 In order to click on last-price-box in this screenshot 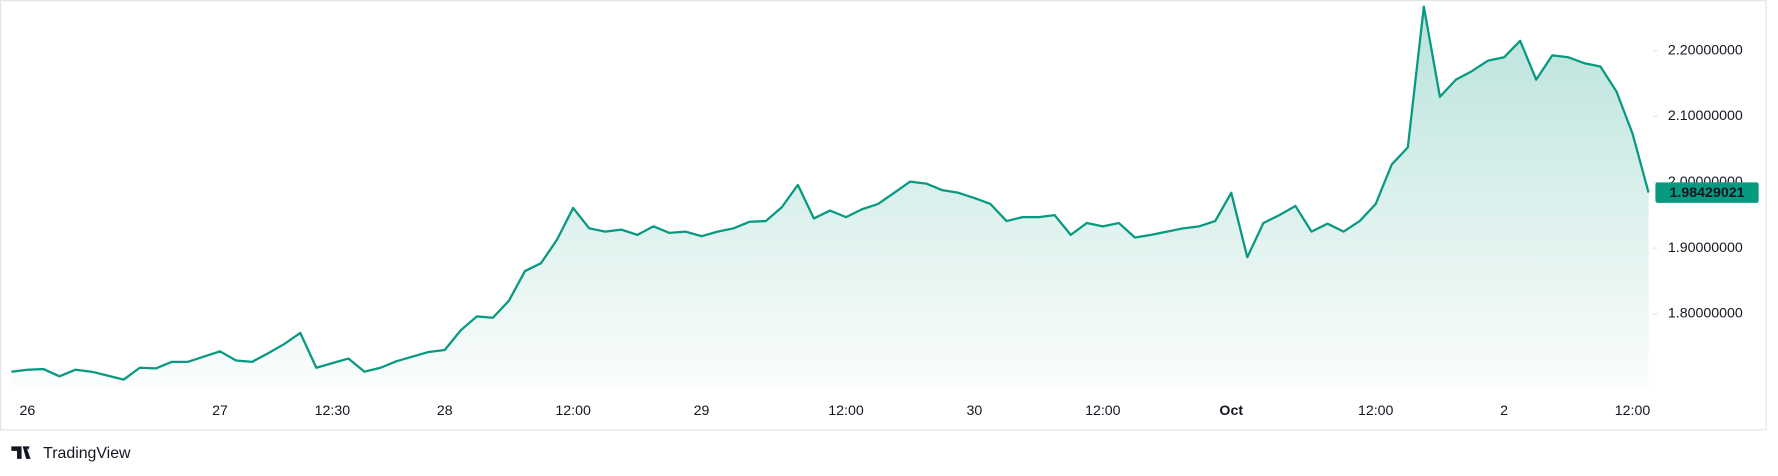, I will do `click(1707, 192)`.